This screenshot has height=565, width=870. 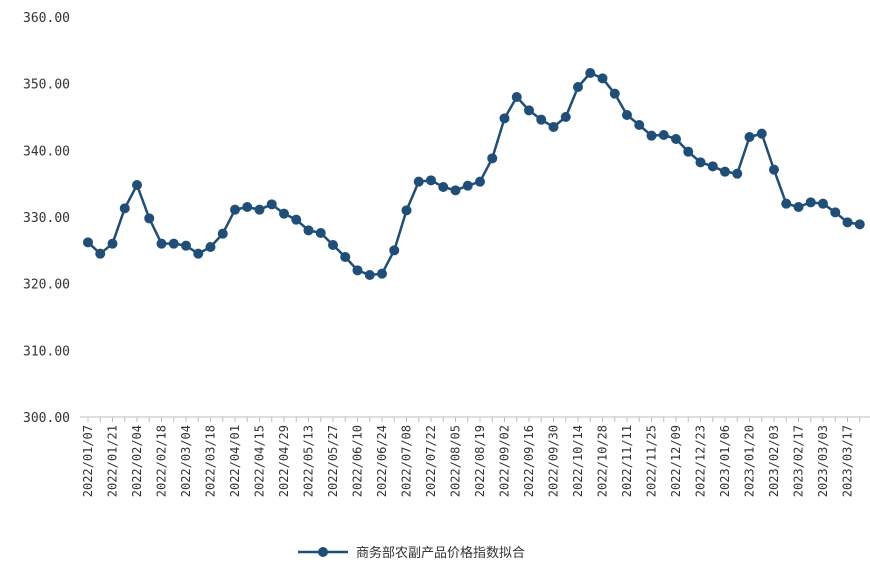 I want to click on y-tick-label: 350.00, so click(x=46, y=85).